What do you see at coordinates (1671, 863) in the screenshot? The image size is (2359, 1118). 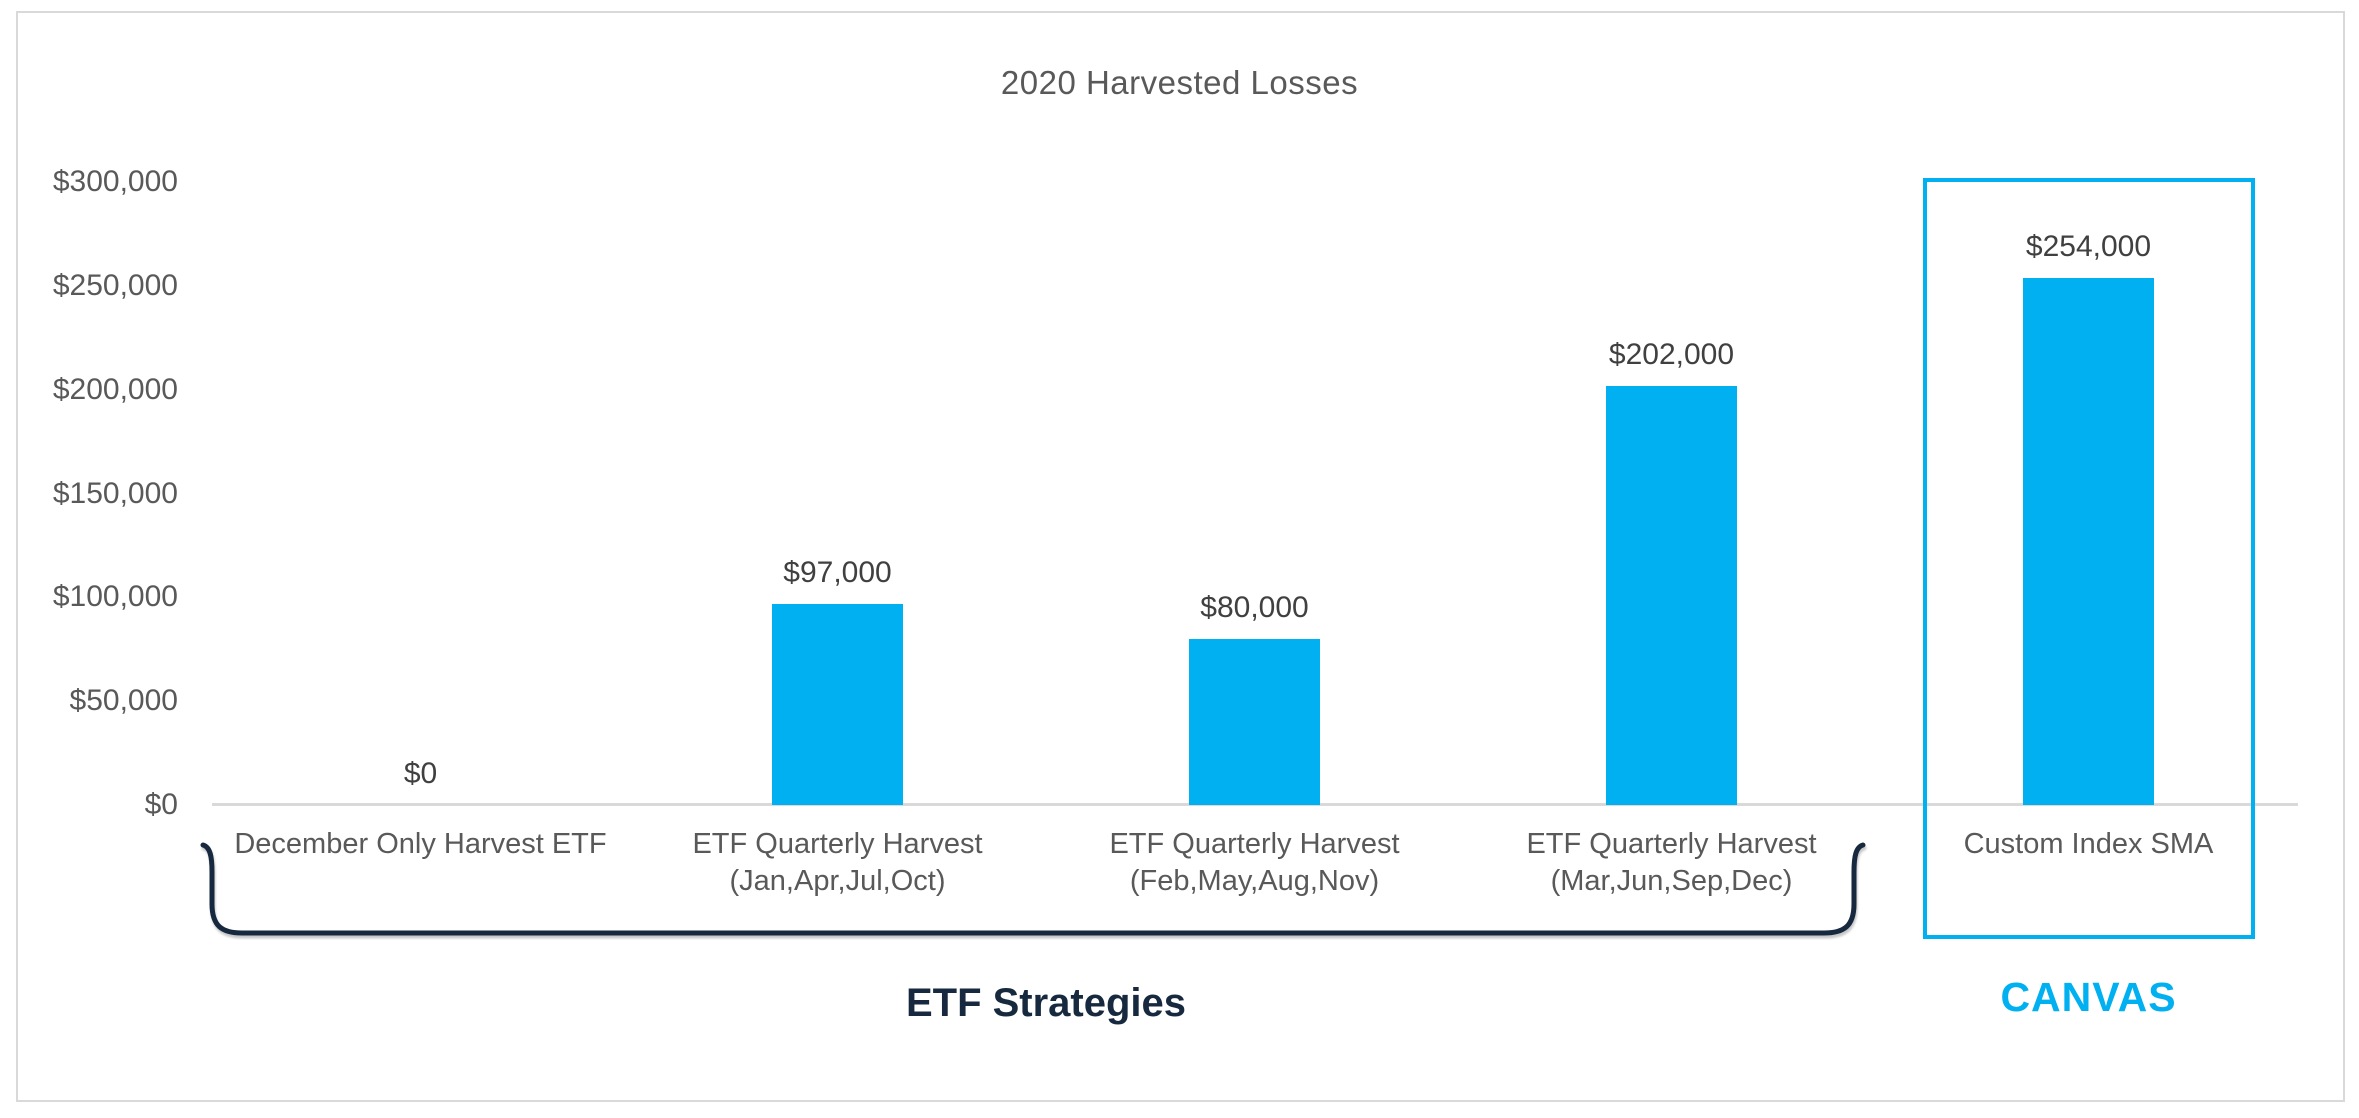 I see `category-label: ETF Quarterly Harvest (Mar,Jun,Sep,Dec)` at bounding box center [1671, 863].